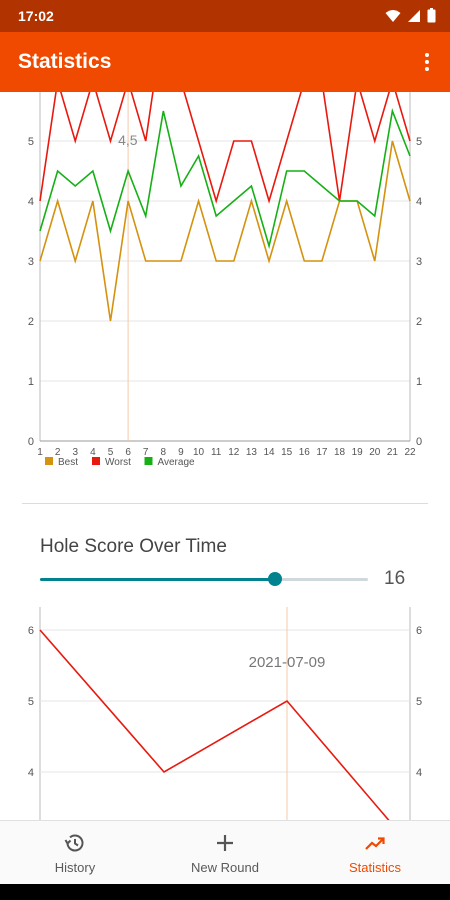  What do you see at coordinates (358, 452) in the screenshot?
I see `x-tick-label: 19` at bounding box center [358, 452].